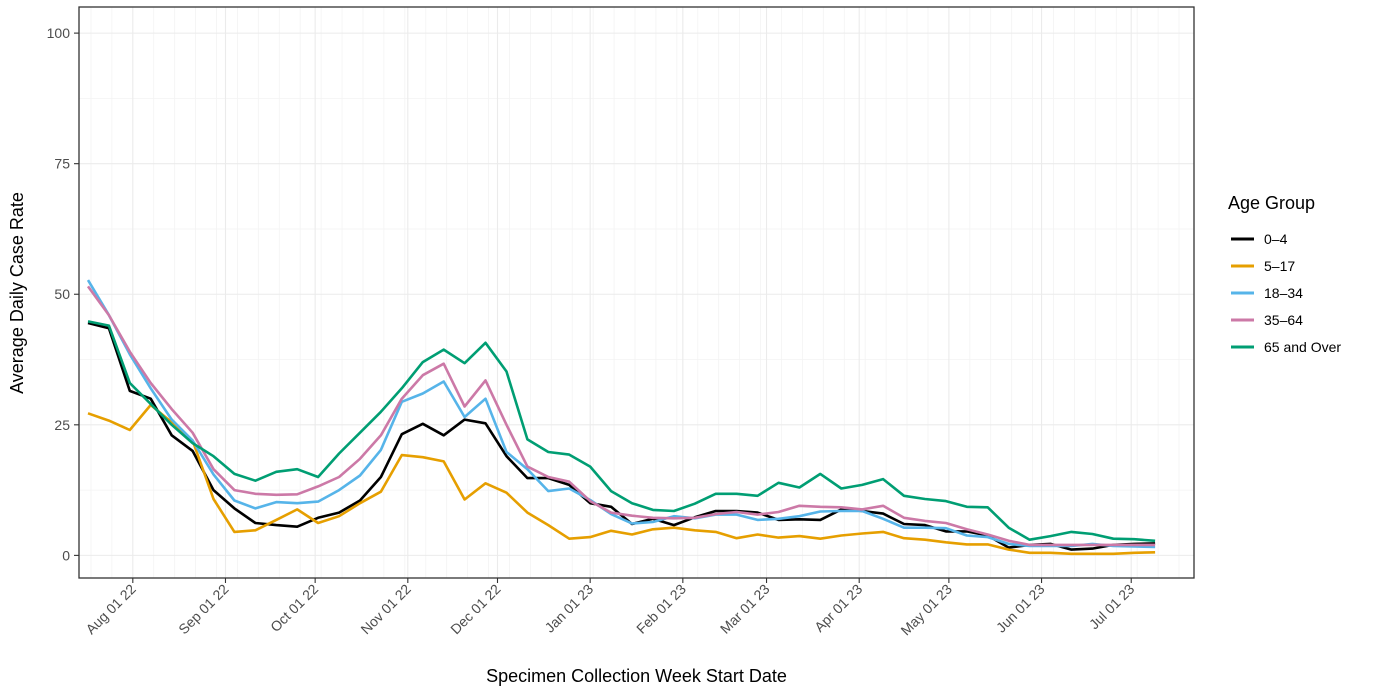  I want to click on legend-title: Age Group, so click(1271, 203).